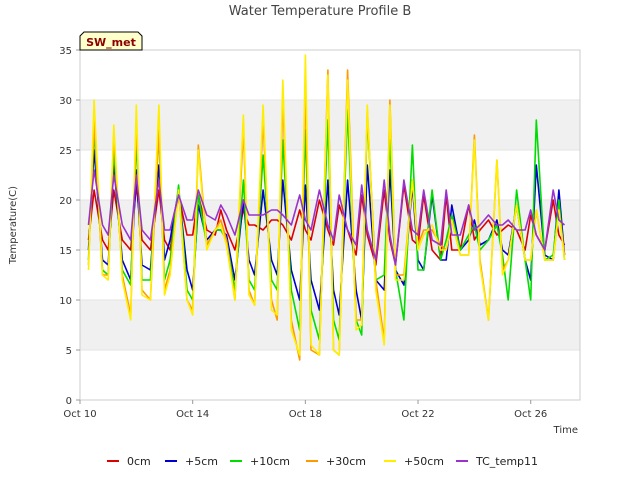 The image size is (640, 480). Describe the element at coordinates (270, 461) in the screenshot. I see `legend-label: +10cm` at that location.